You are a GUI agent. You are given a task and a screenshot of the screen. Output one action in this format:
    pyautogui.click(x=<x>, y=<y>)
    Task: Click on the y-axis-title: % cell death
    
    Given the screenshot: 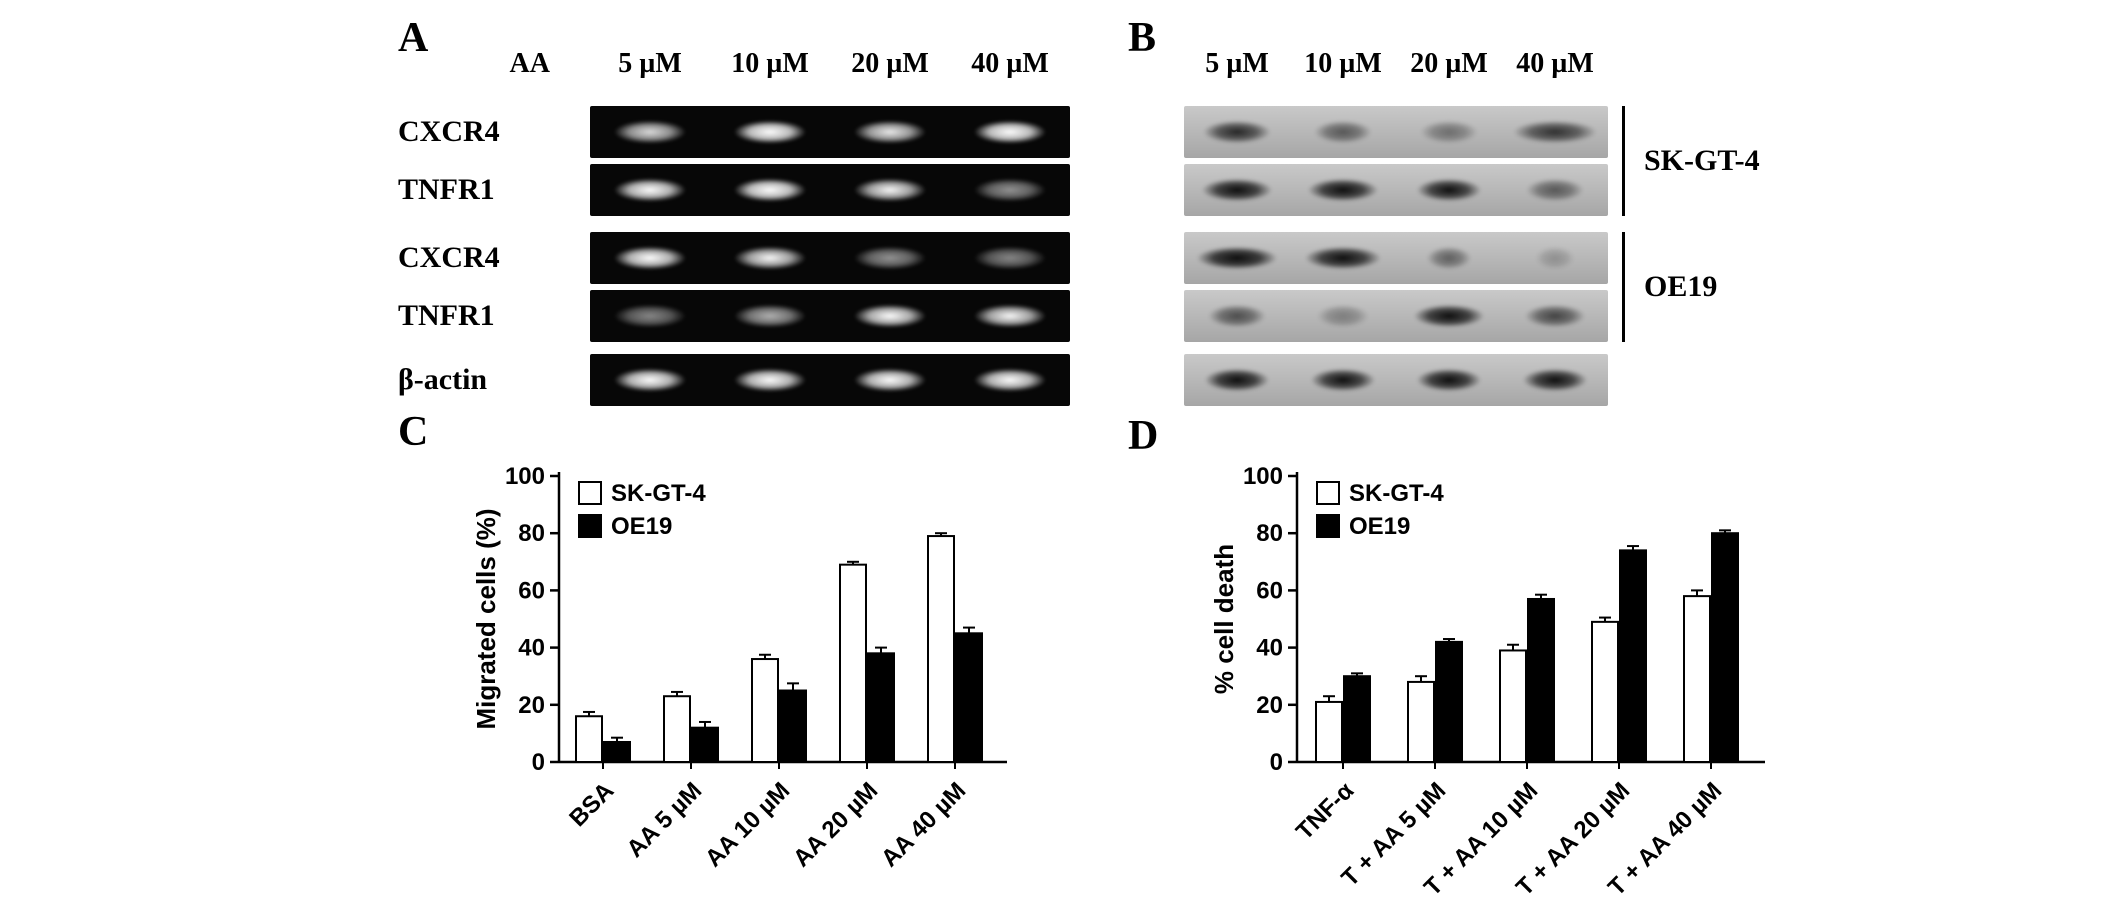 What is the action you would take?
    pyautogui.click(x=1224, y=619)
    